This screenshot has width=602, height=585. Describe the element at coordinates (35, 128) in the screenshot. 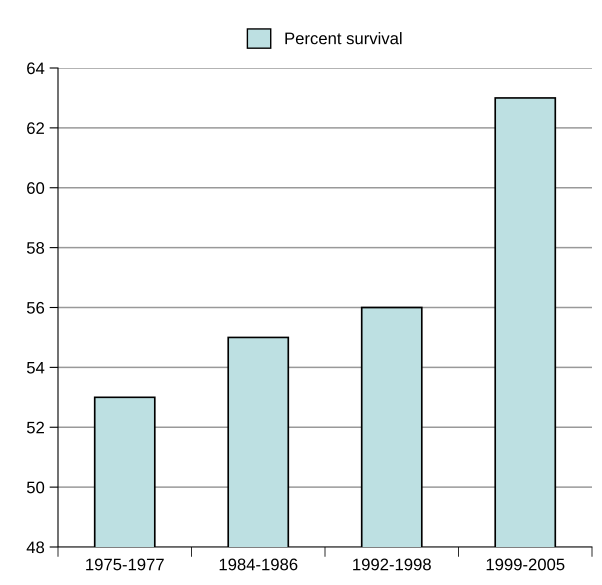

I see `y-tick-label: 62` at that location.